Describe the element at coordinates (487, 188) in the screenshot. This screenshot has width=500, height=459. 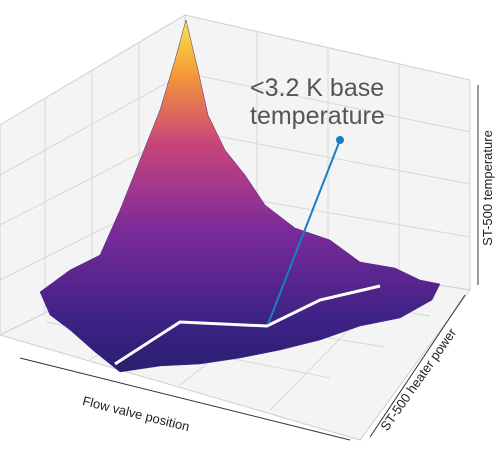
I see `z-axis-label: ST-500 temperature` at that location.